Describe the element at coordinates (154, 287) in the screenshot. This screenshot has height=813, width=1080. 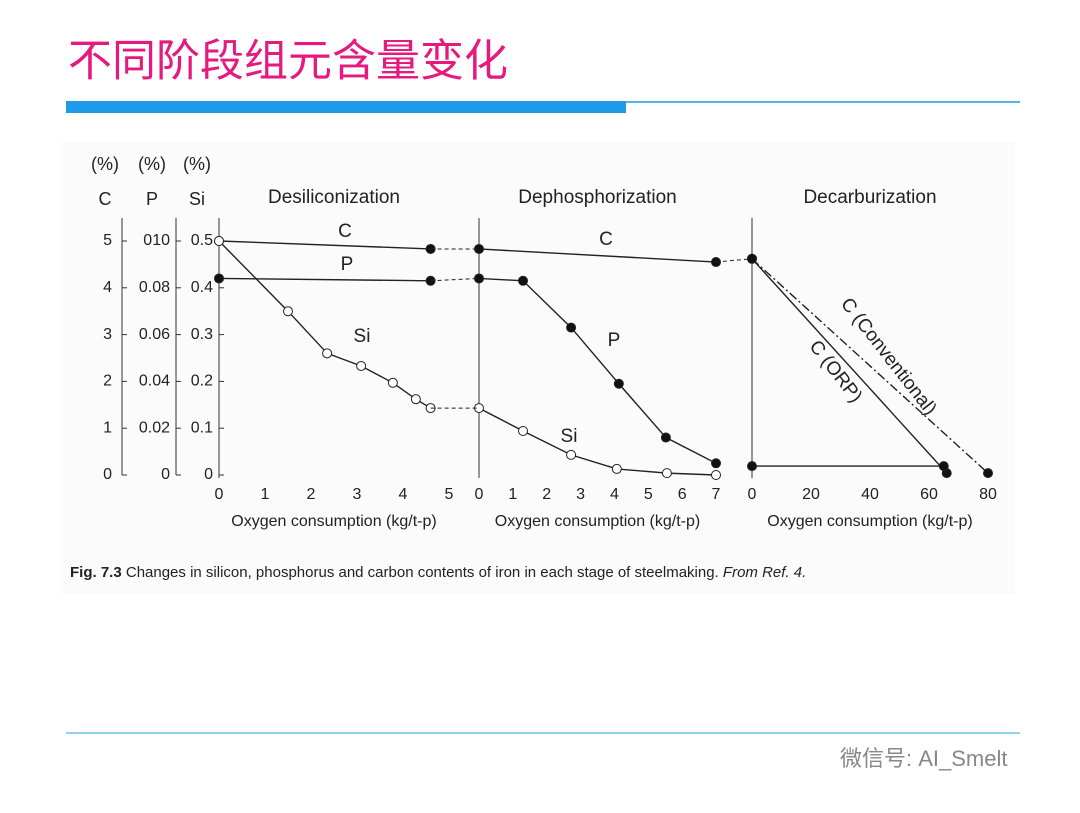
I see `y-tick-label: 0.08` at that location.